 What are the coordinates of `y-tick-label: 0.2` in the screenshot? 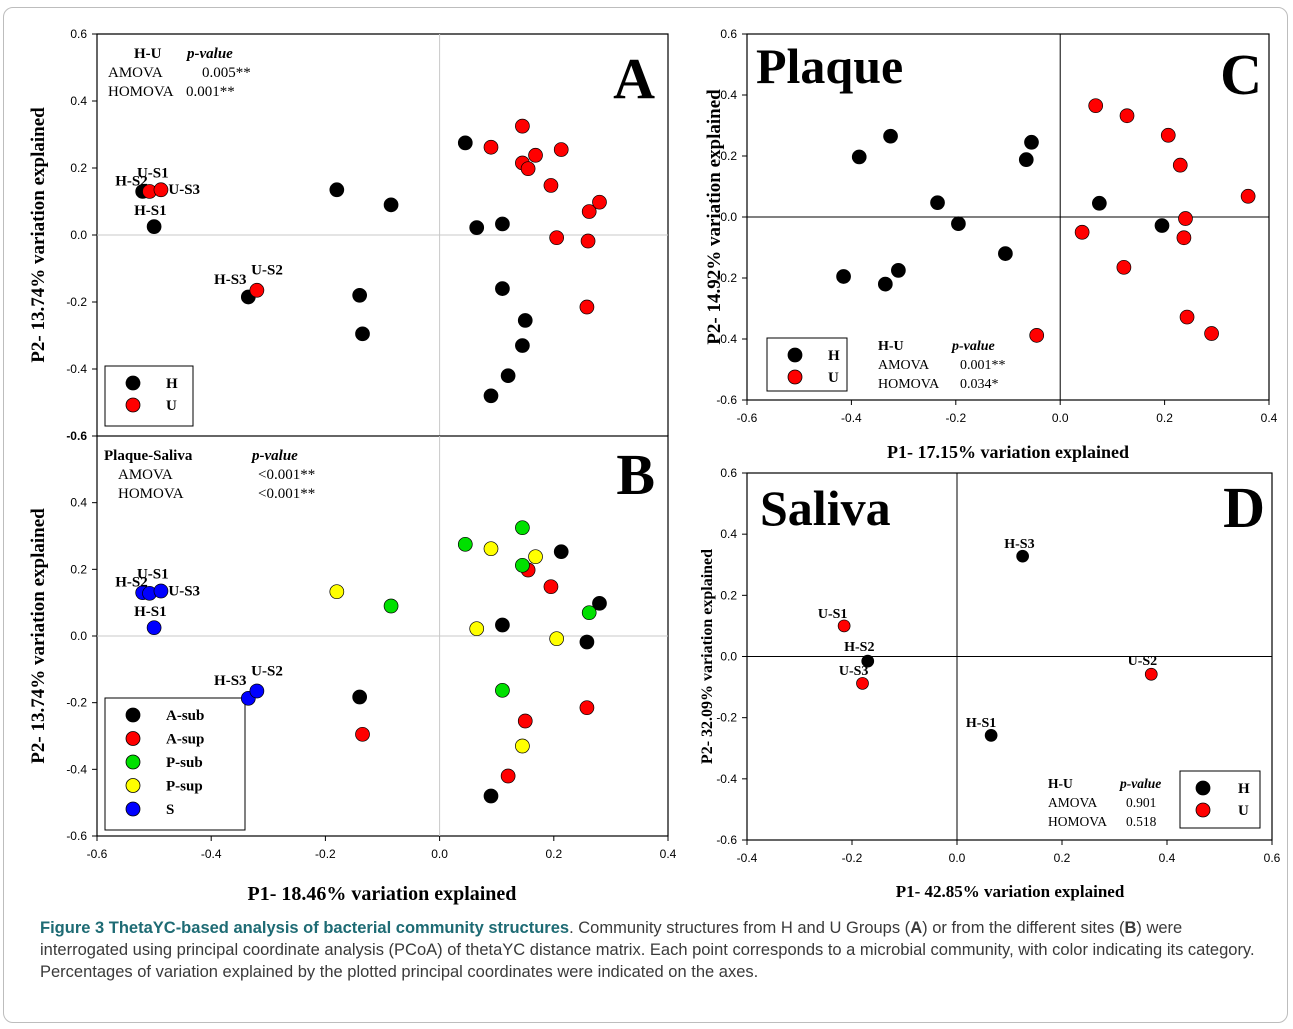 It's located at (728, 156).